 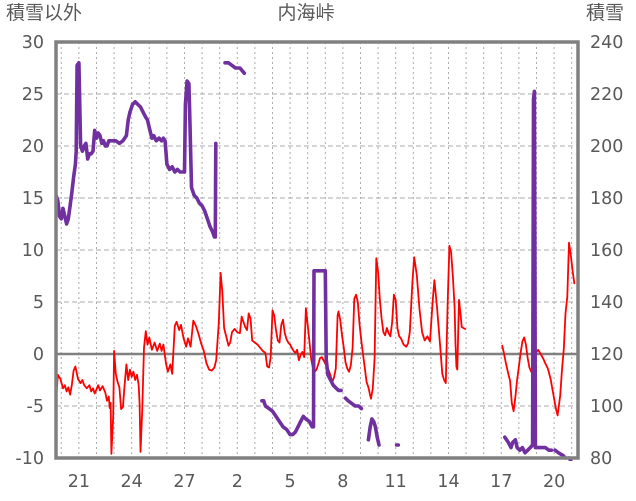 What do you see at coordinates (306, 13) in the screenshot?
I see `chart-title: 内海峠` at bounding box center [306, 13].